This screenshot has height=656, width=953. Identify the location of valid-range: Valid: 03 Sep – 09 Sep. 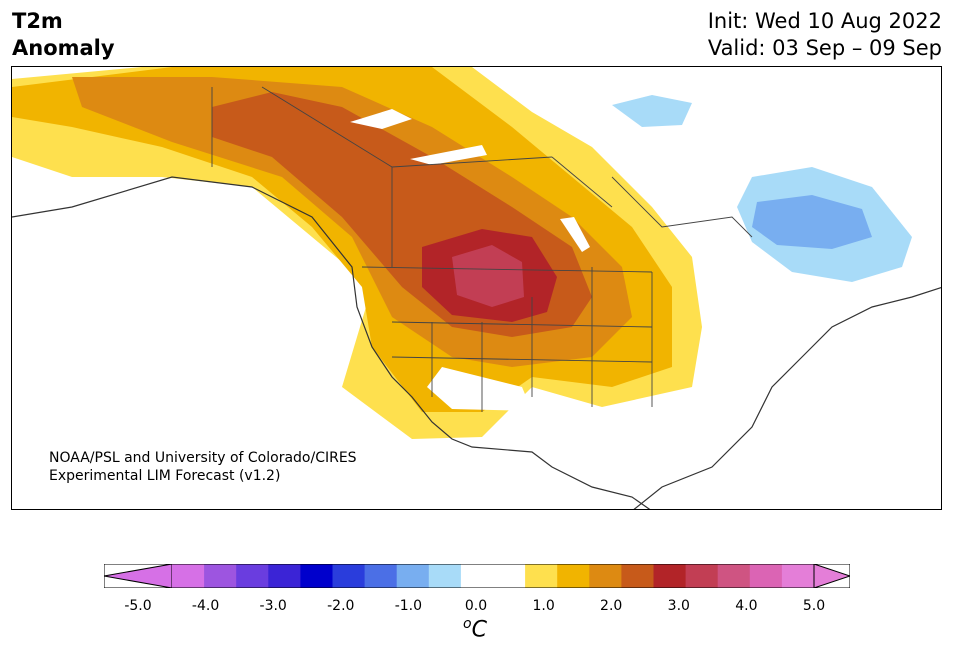
(824, 48).